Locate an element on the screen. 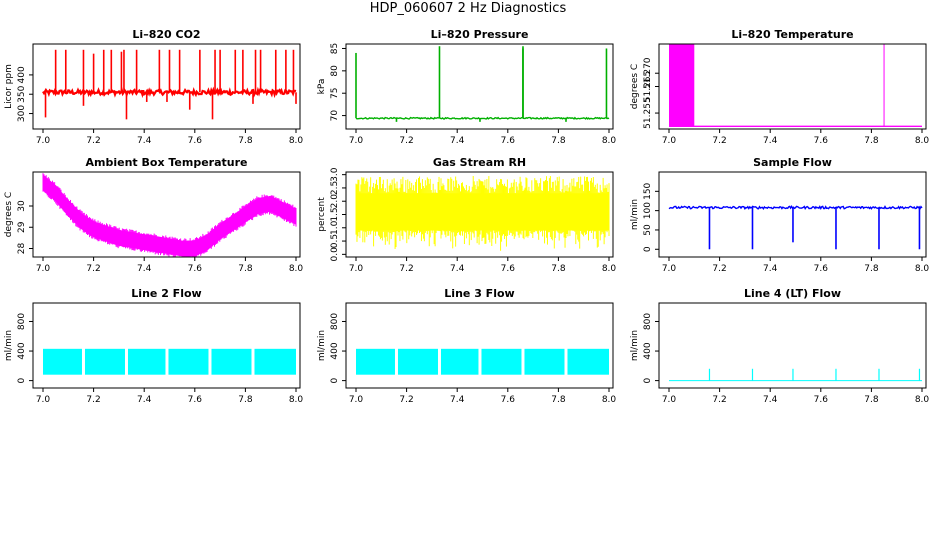  y-tick-label: 2.5 is located at coordinates (335, 188).